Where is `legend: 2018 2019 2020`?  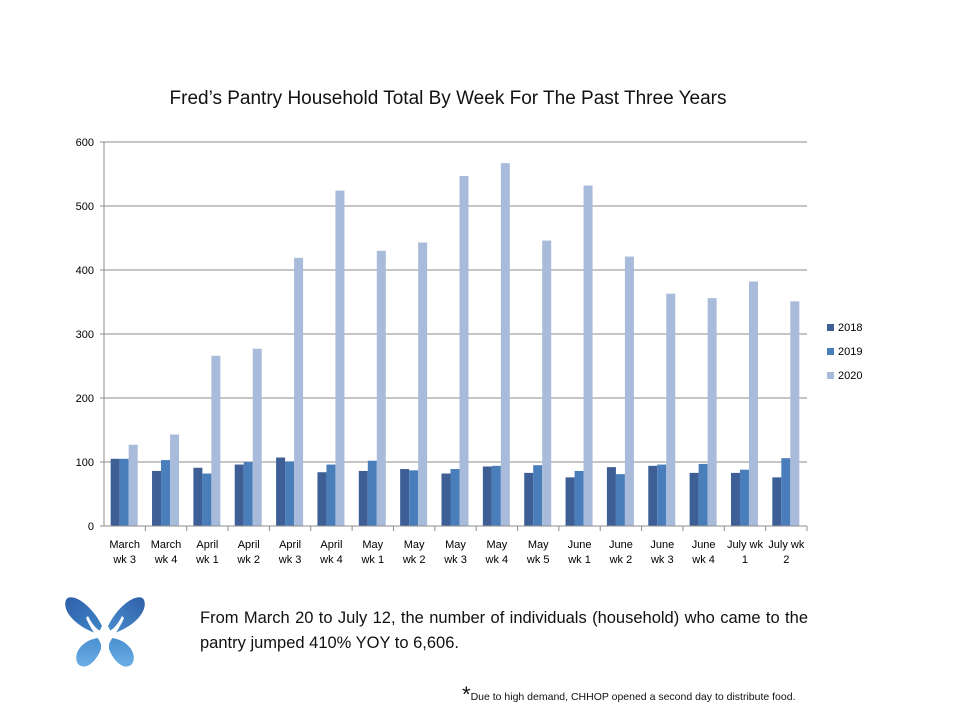 legend: 2018 2019 2020 is located at coordinates (844, 352).